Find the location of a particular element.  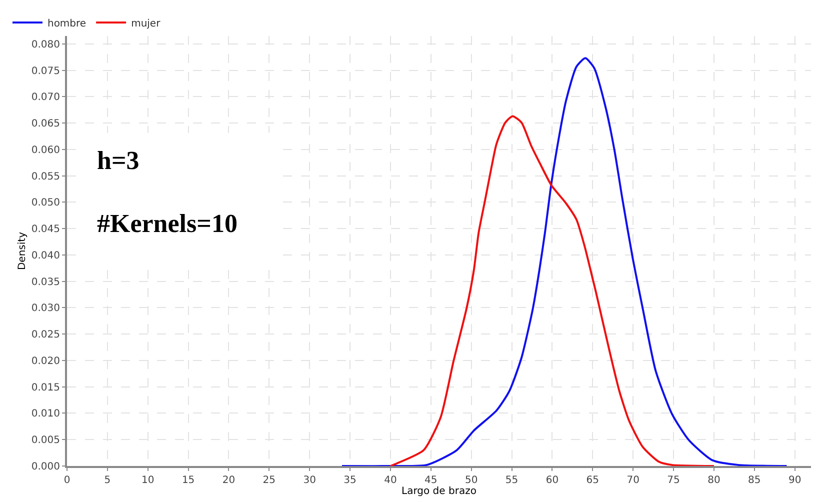

x-tick-label: 45 is located at coordinates (431, 480).